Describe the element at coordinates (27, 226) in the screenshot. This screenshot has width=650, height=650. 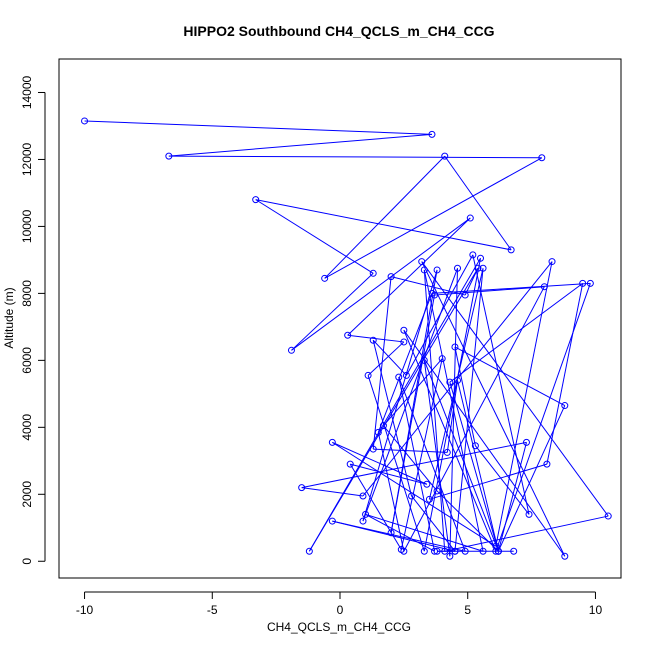
I see `y-tick-label: 10000` at that location.